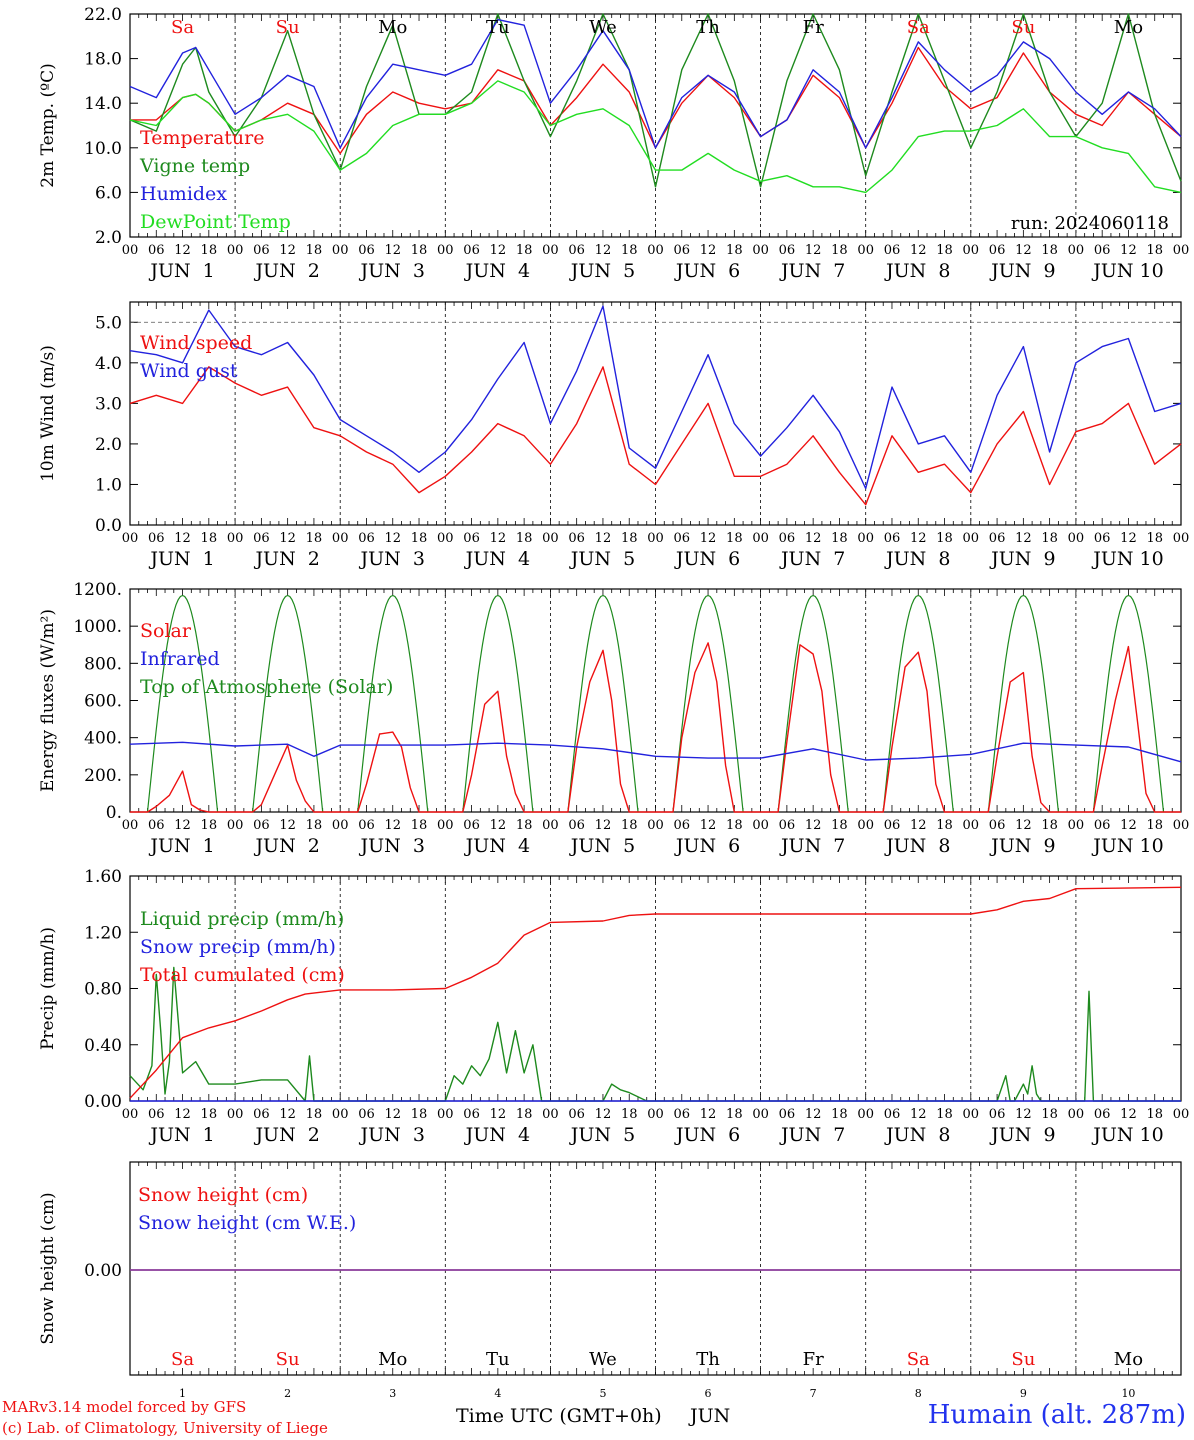  Describe the element at coordinates (286, 559) in the screenshot. I see `date-label: JUN 2` at that location.